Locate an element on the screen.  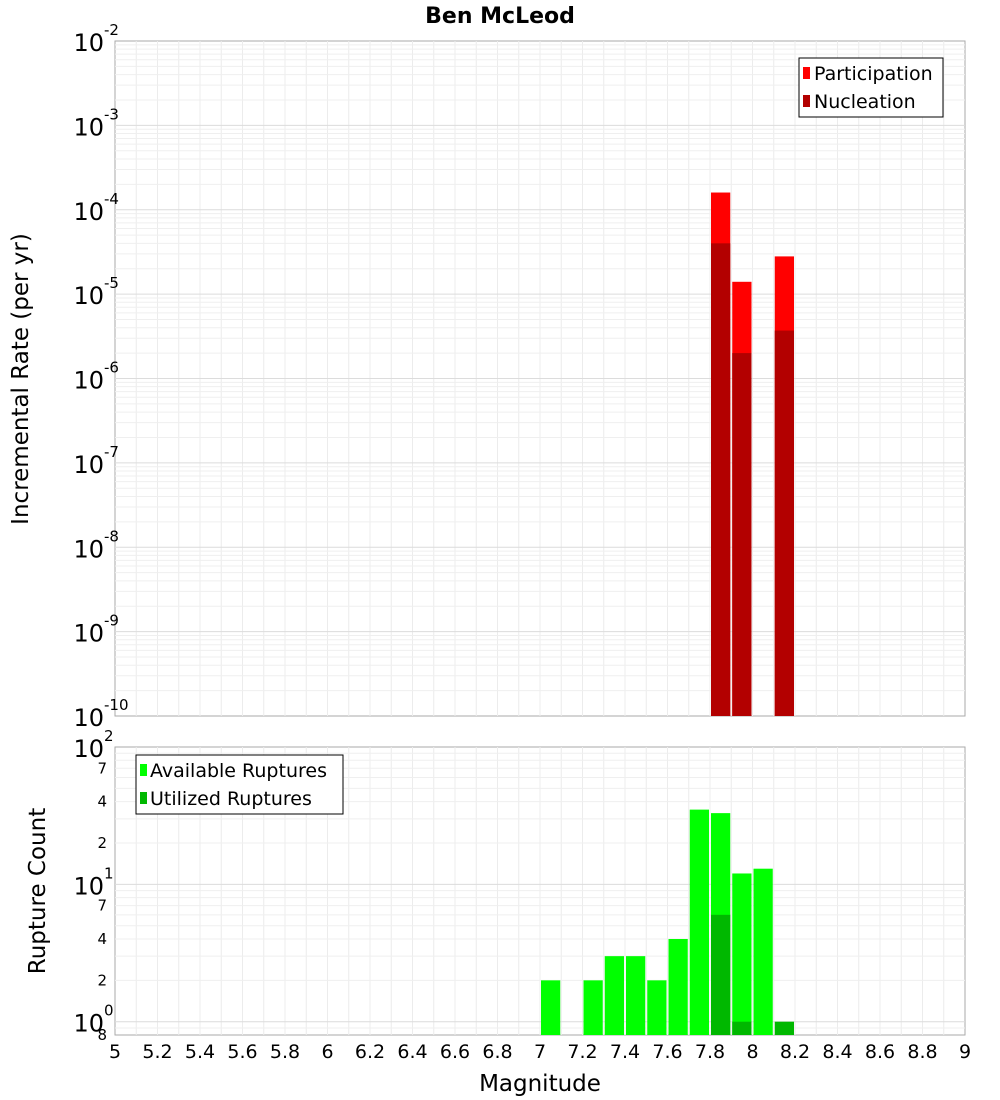
nucleation-legend-swatch is located at coordinates (806, 101).